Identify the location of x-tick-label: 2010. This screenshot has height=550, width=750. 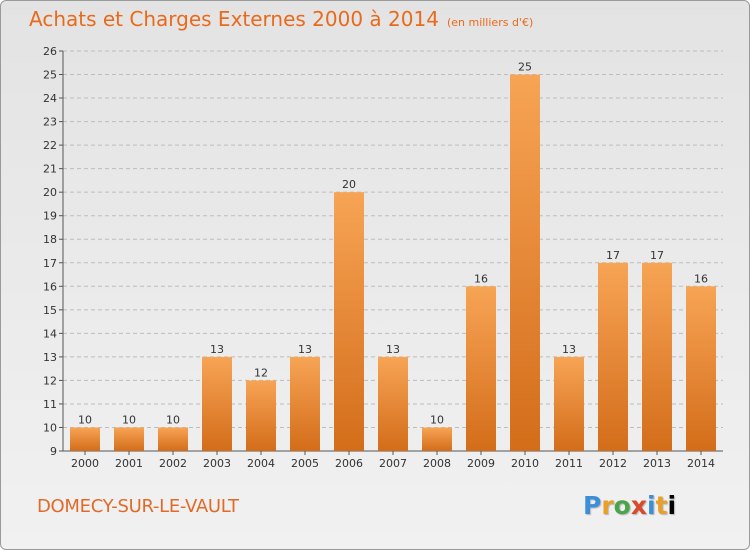
(525, 463).